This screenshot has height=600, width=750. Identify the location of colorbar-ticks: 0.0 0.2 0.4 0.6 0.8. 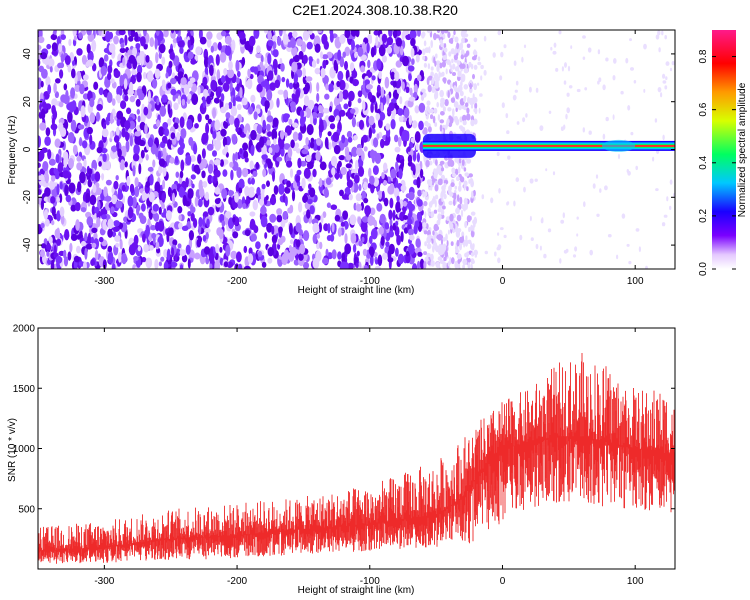
(717, 162).